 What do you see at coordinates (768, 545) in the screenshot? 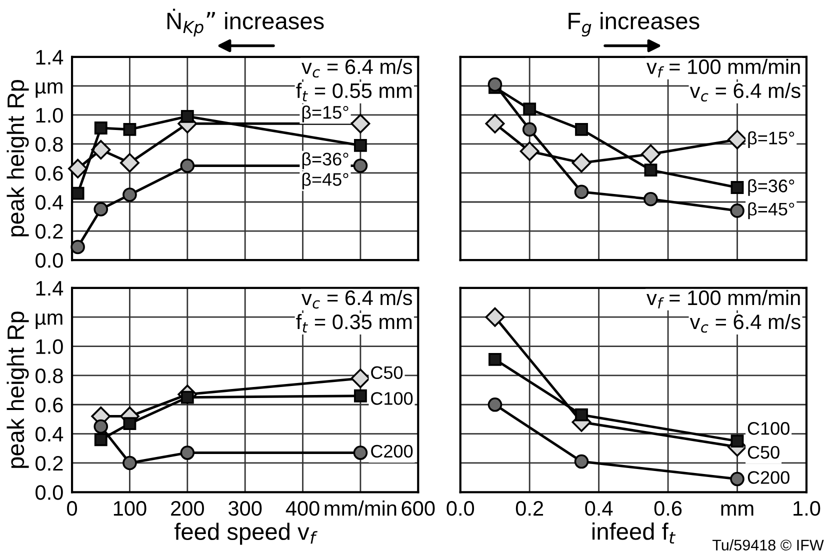
I see `text: Tu/59418 © IFW` at bounding box center [768, 545].